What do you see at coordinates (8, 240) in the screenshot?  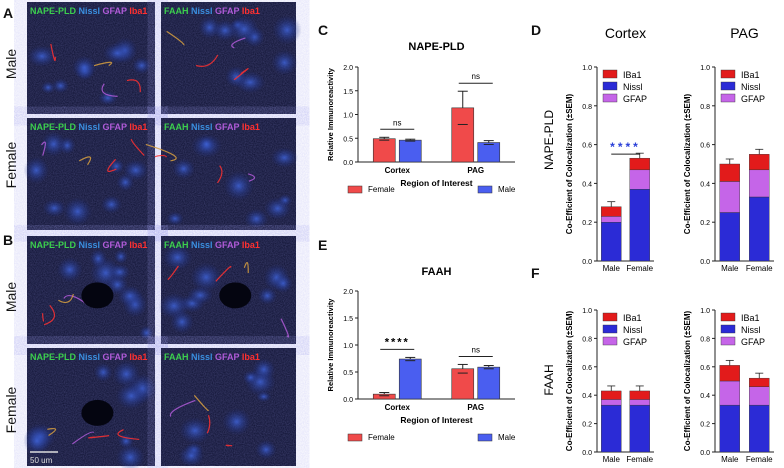 I see `panel-letter-b: B` at bounding box center [8, 240].